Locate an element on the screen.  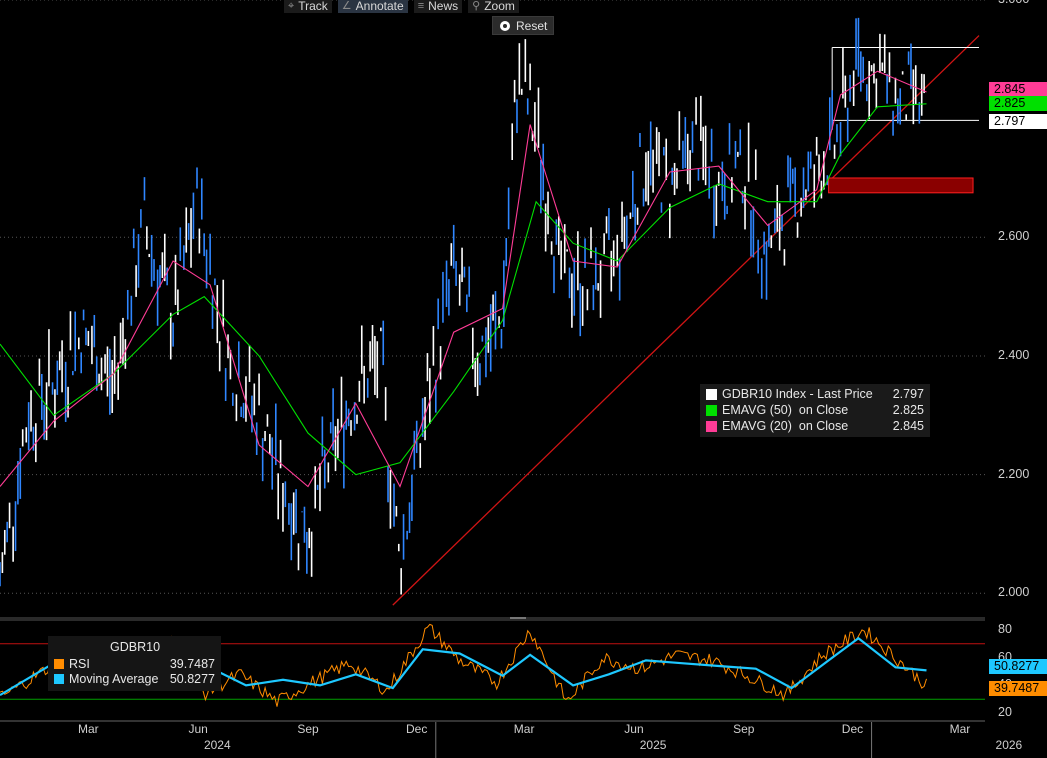
rsi-value: 39.7487 is located at coordinates (192, 663).